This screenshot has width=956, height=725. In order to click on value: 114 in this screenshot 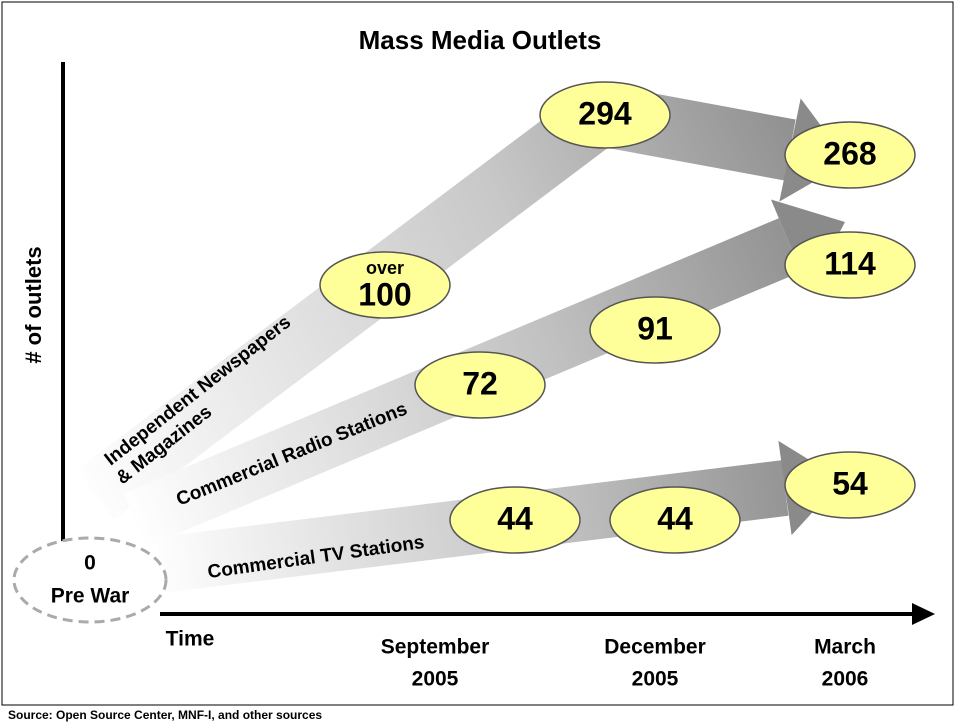, I will do `click(850, 263)`.